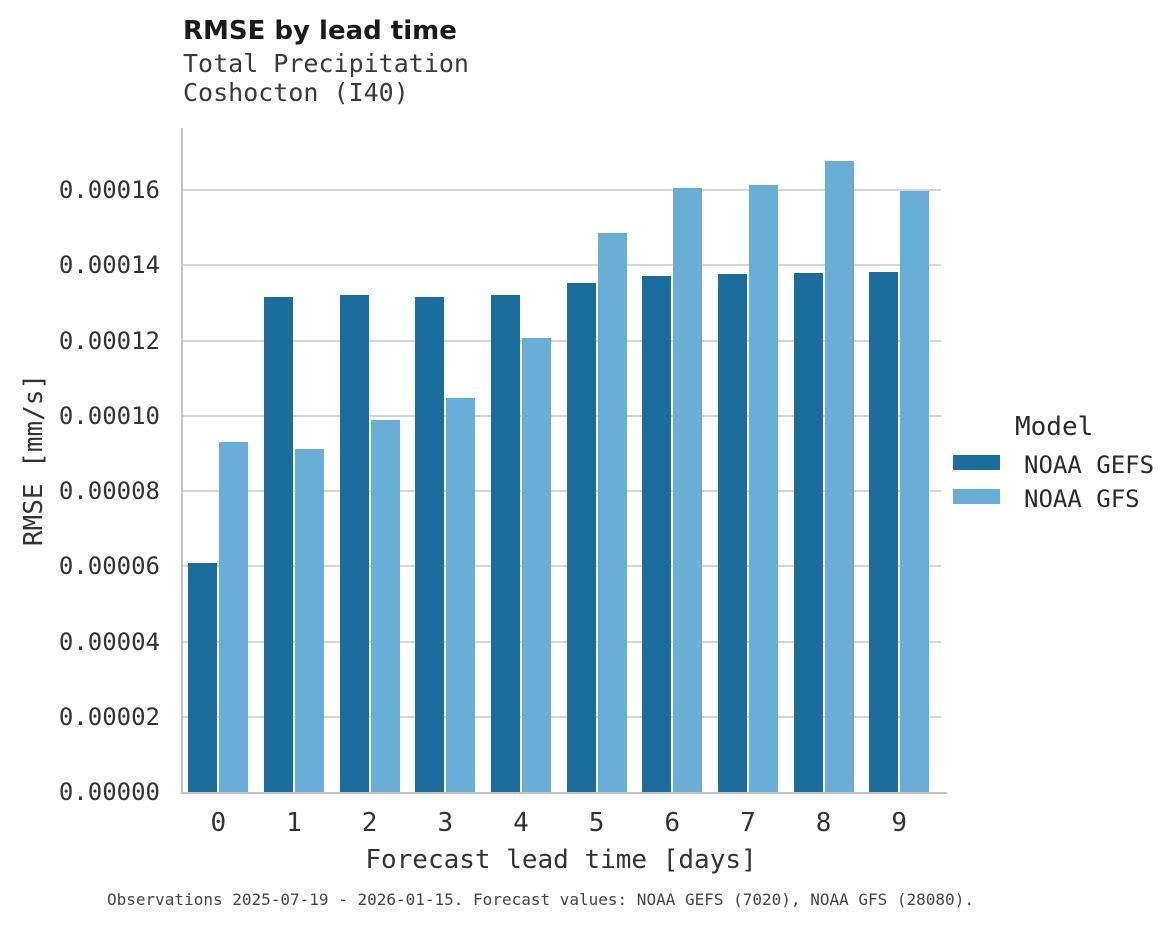 Image resolution: width=1175 pixels, height=928 pixels. Describe the element at coordinates (218, 823) in the screenshot. I see `x-tick-label: 0` at that location.